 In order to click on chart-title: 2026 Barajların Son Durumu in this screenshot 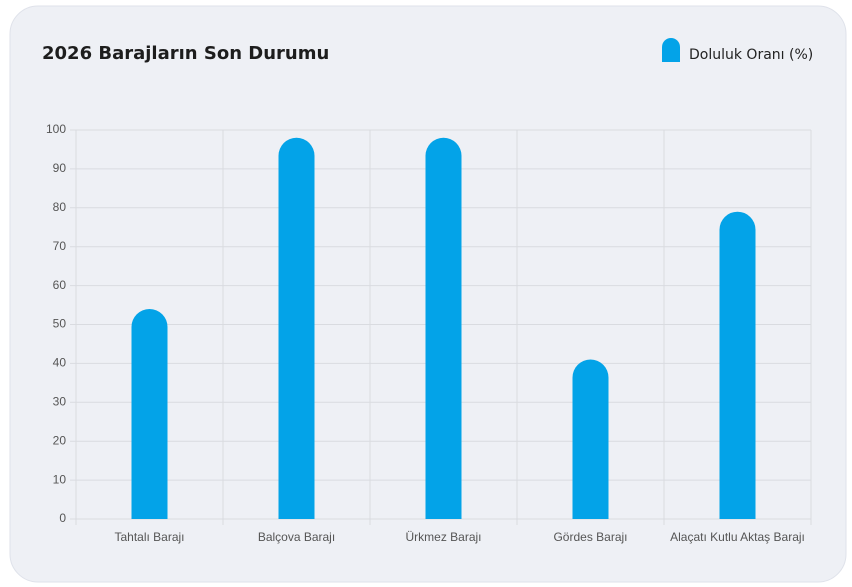, I will do `click(185, 53)`.